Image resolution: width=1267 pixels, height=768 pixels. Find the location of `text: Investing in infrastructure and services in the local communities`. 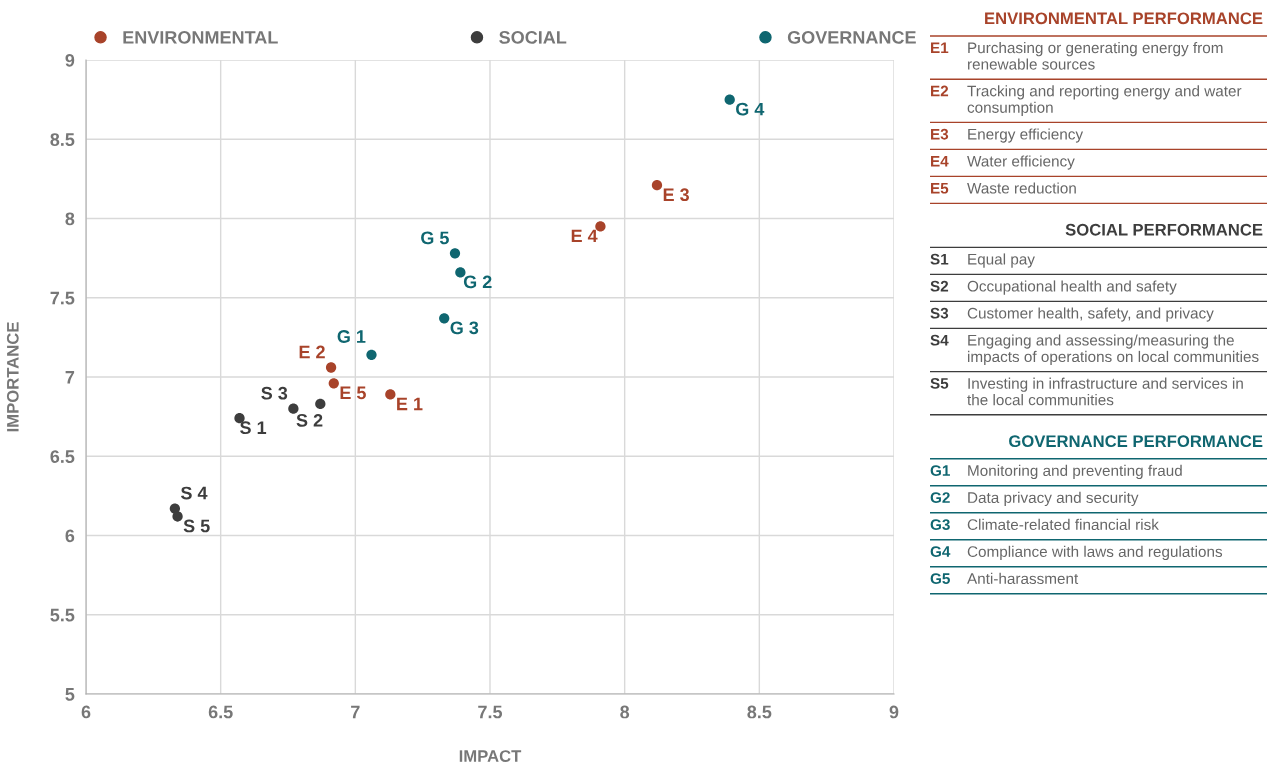

text: Investing in infrastructure and services in the local communities is located at coordinates (1105, 391).